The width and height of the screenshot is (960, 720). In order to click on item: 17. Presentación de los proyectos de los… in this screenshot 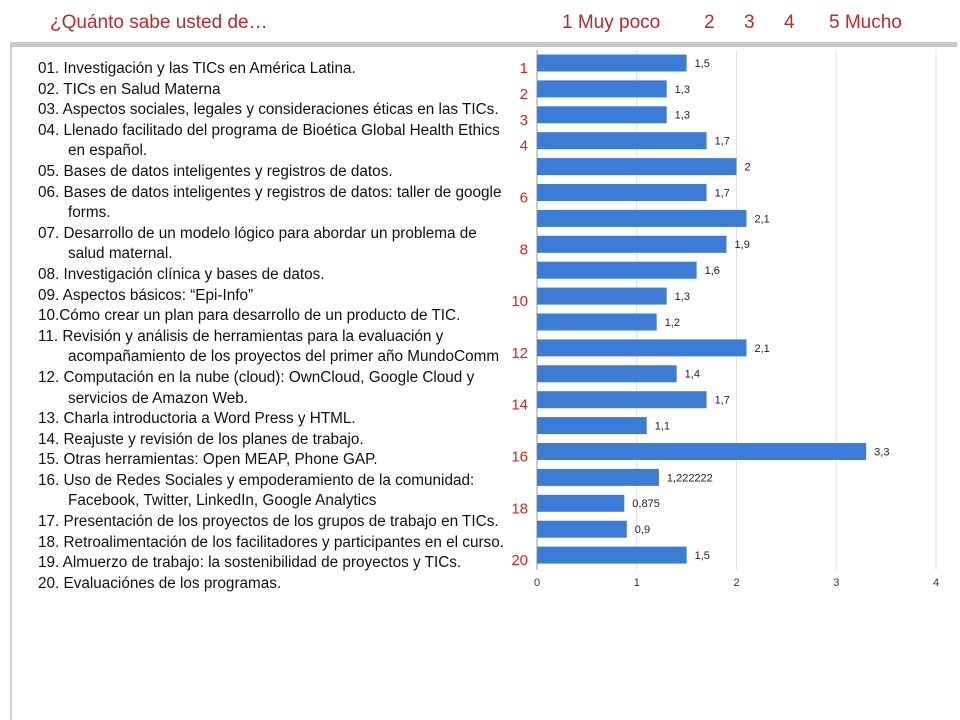, I will do `click(268, 522)`.